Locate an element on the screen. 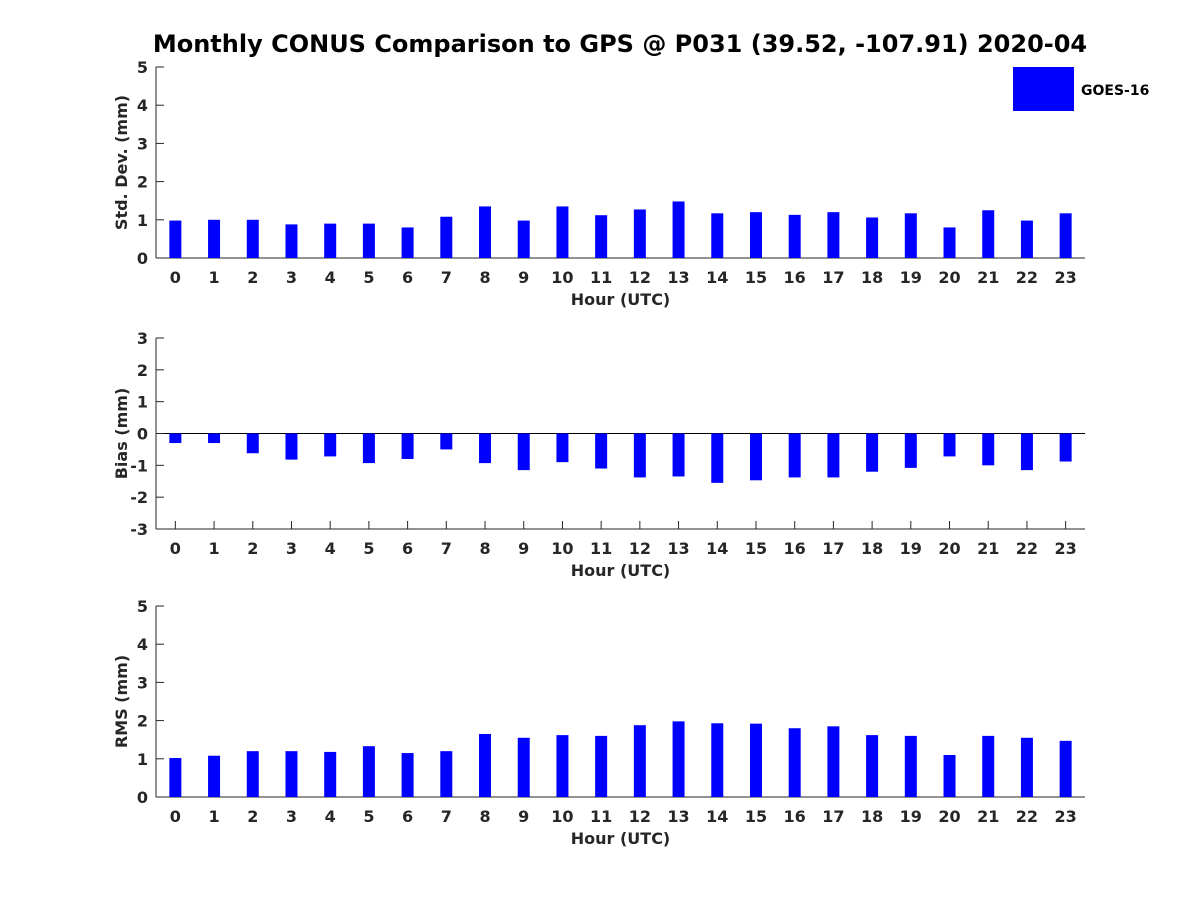 The image size is (1200, 900). x-tick-label: 7 is located at coordinates (446, 816).